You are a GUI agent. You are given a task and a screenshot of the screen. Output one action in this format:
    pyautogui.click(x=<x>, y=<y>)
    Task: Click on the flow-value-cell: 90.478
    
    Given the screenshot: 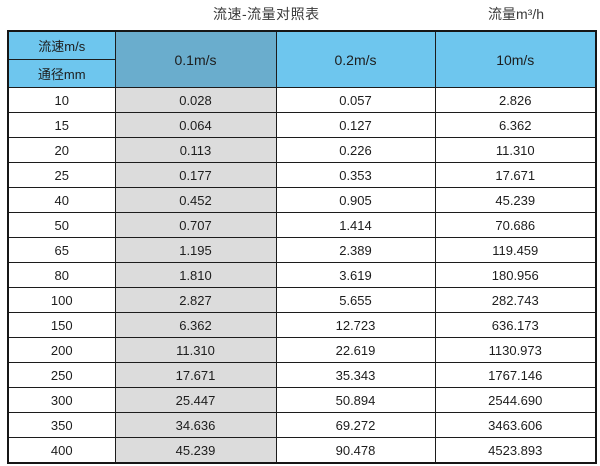 What is the action you would take?
    pyautogui.click(x=355, y=450)
    